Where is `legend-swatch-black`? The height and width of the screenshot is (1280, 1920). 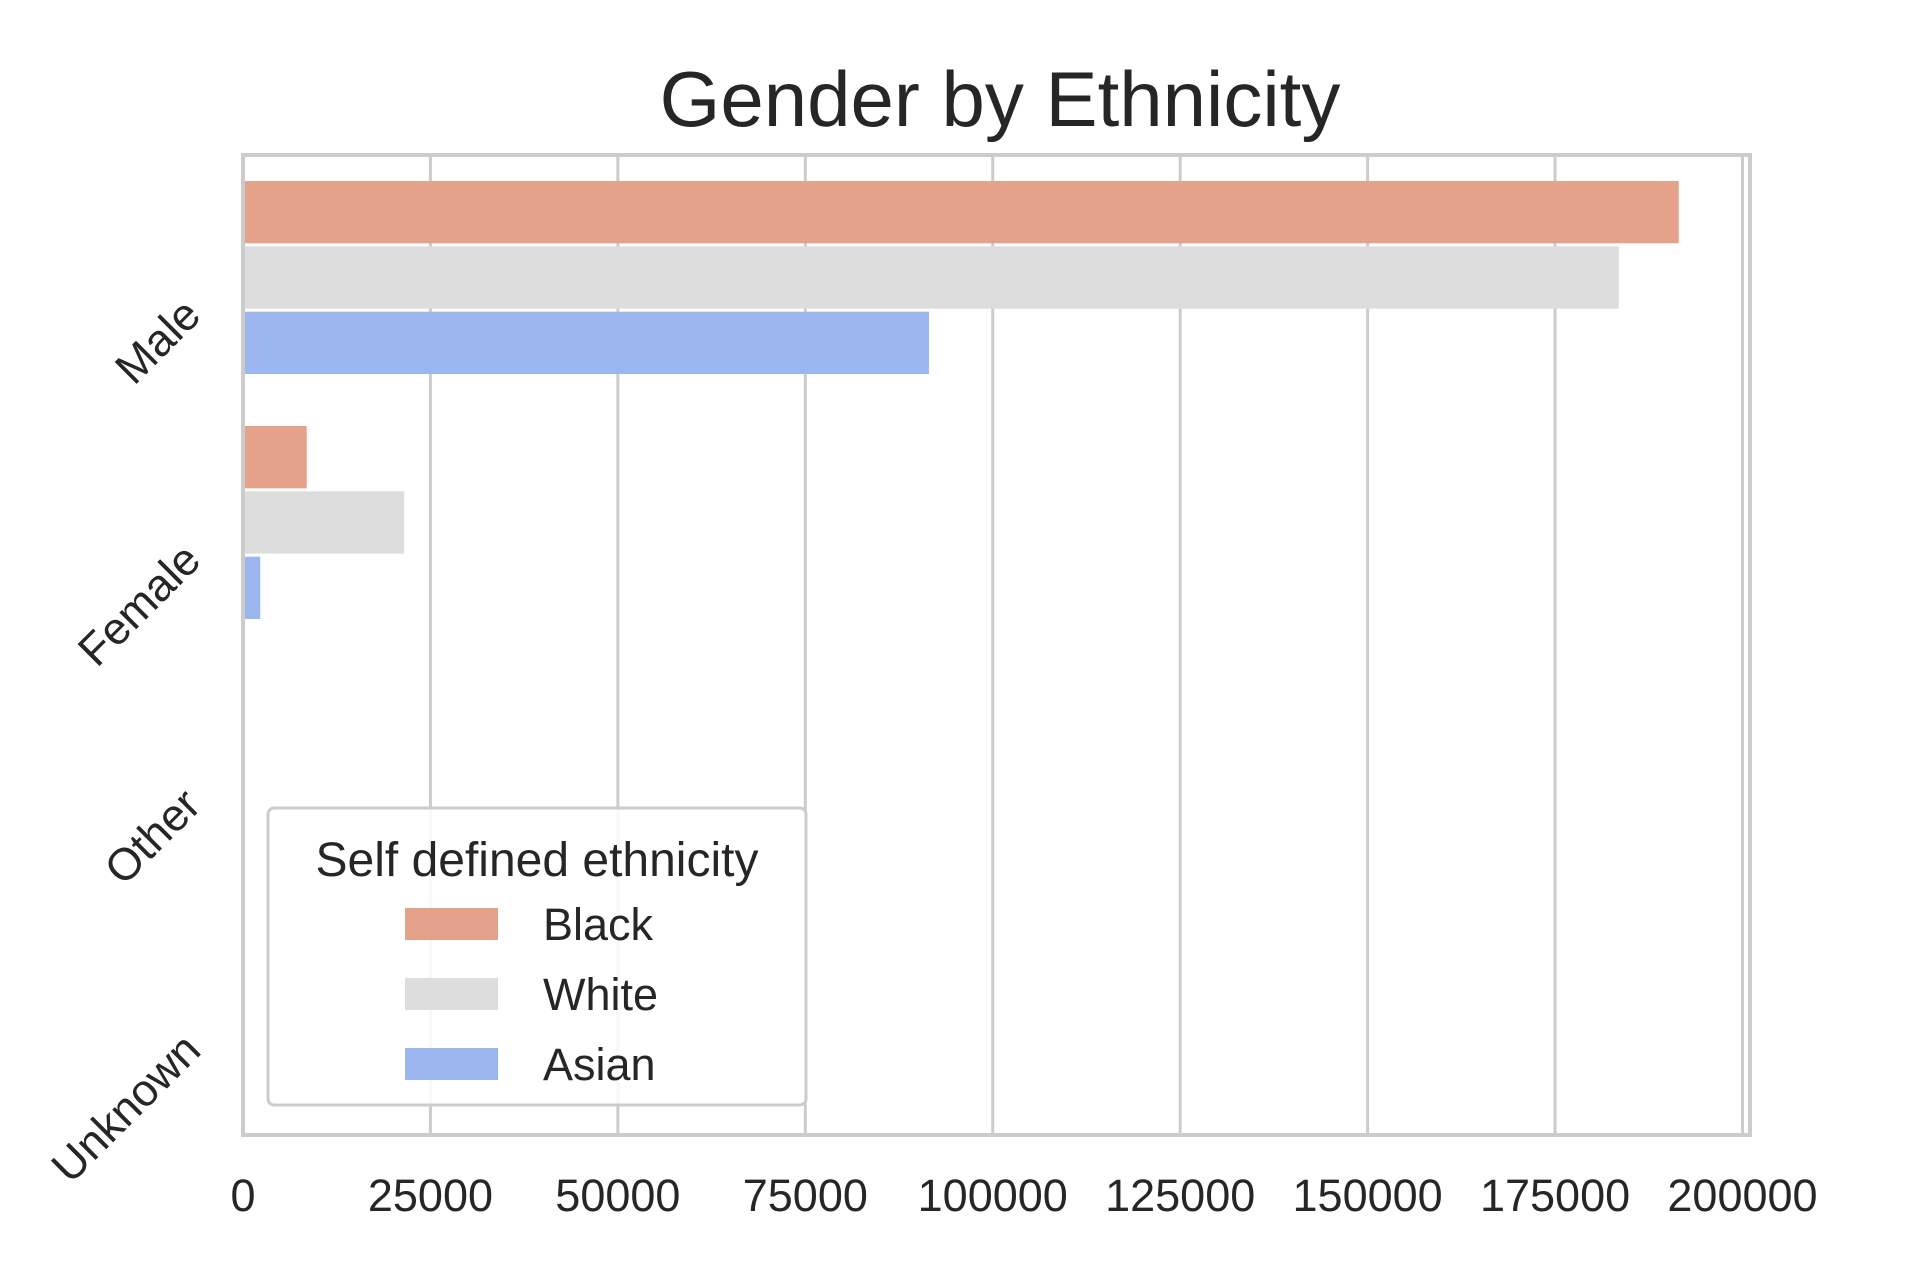
legend-swatch-black is located at coordinates (451, 924).